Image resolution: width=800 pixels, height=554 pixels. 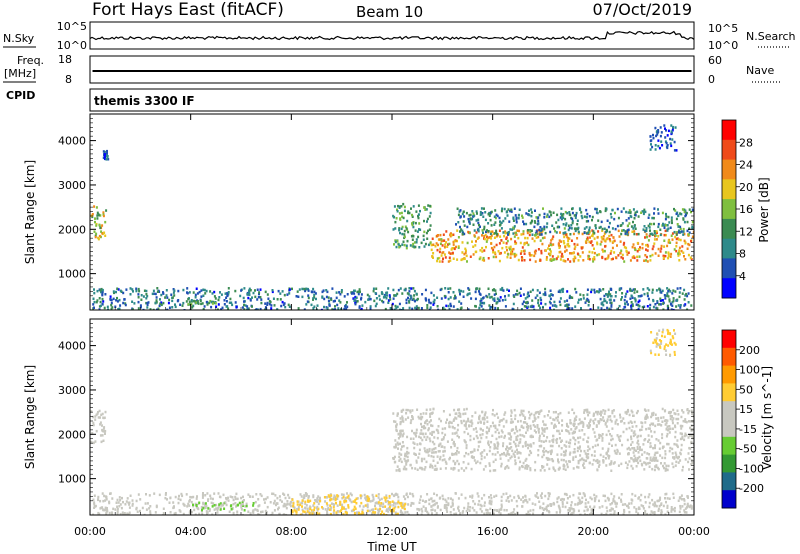 What do you see at coordinates (746, 187) in the screenshot?
I see `colorbar-tick-label: 20` at bounding box center [746, 187].